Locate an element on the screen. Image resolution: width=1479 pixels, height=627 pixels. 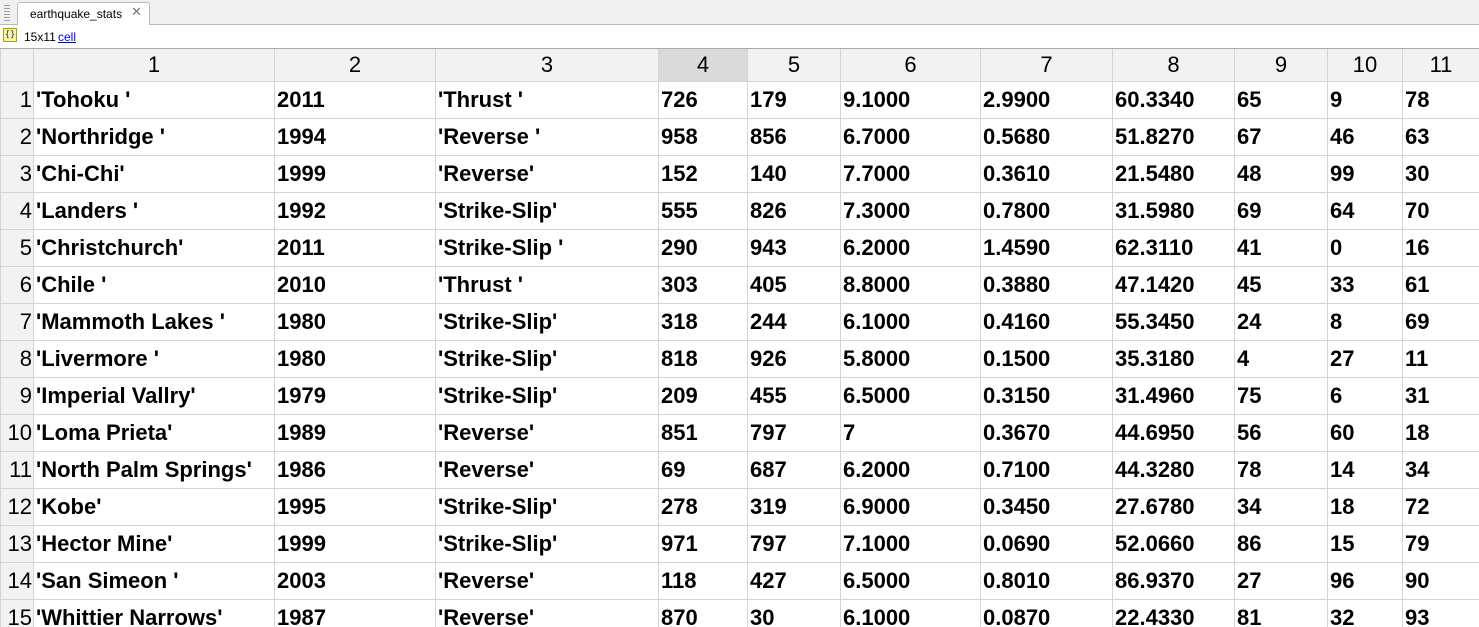
table-cell: 99 is located at coordinates (1365, 174).